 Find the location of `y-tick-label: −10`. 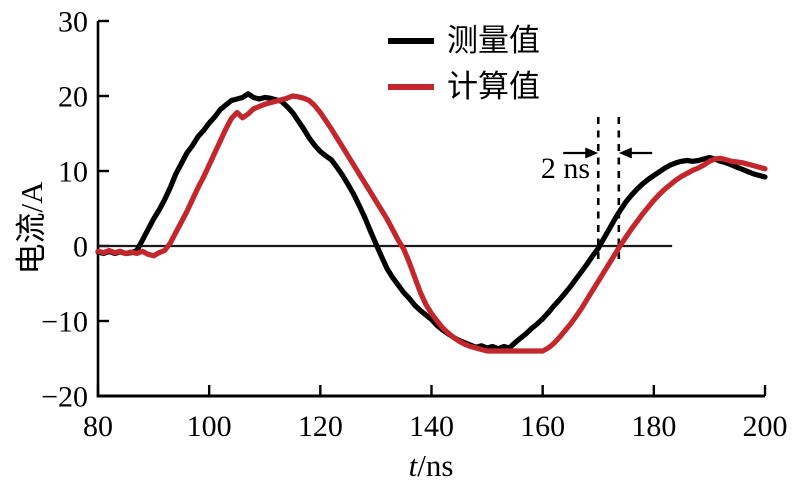

y-tick-label: −10 is located at coordinates (64, 322).